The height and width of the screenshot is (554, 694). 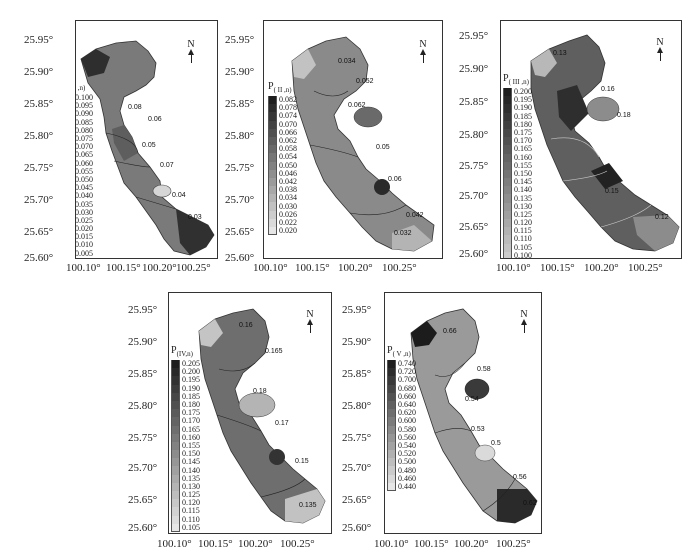 I want to click on legend-value: 0.075, so click(x=84, y=139).